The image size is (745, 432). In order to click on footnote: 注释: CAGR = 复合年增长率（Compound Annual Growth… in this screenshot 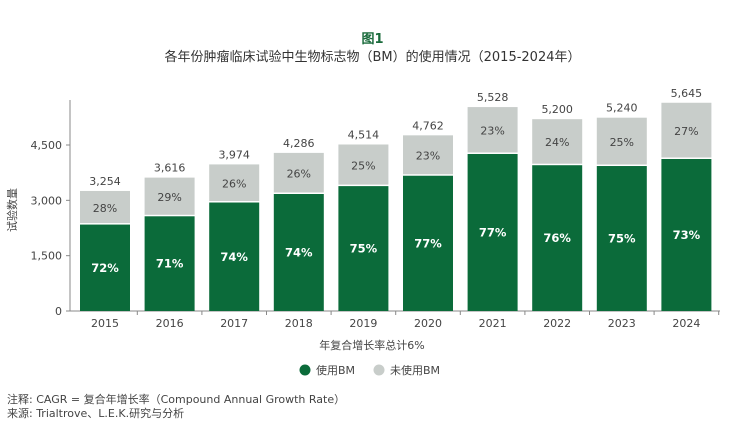, I will do `click(176, 399)`.